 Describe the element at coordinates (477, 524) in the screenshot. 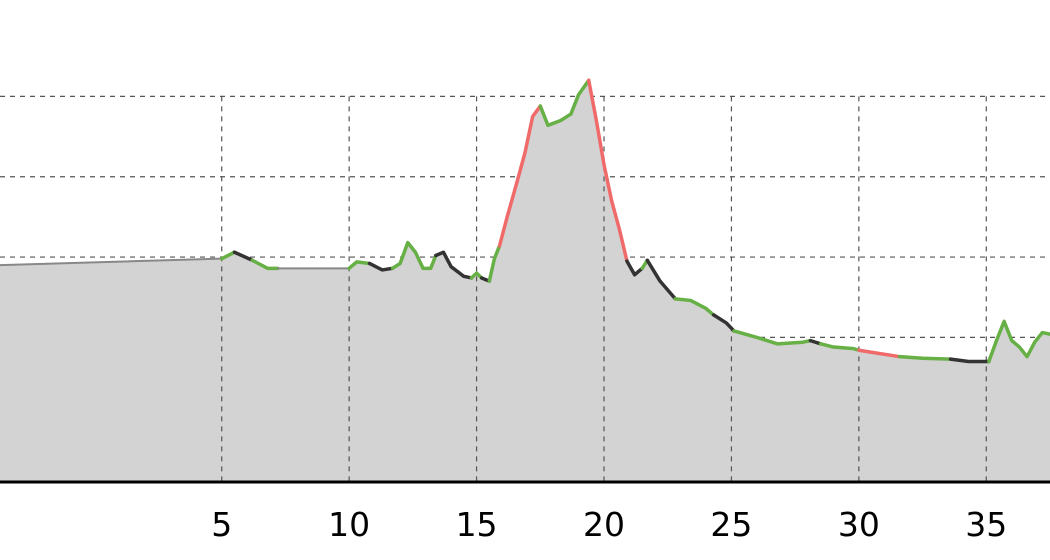

I see `x-tick-label: 15` at that location.